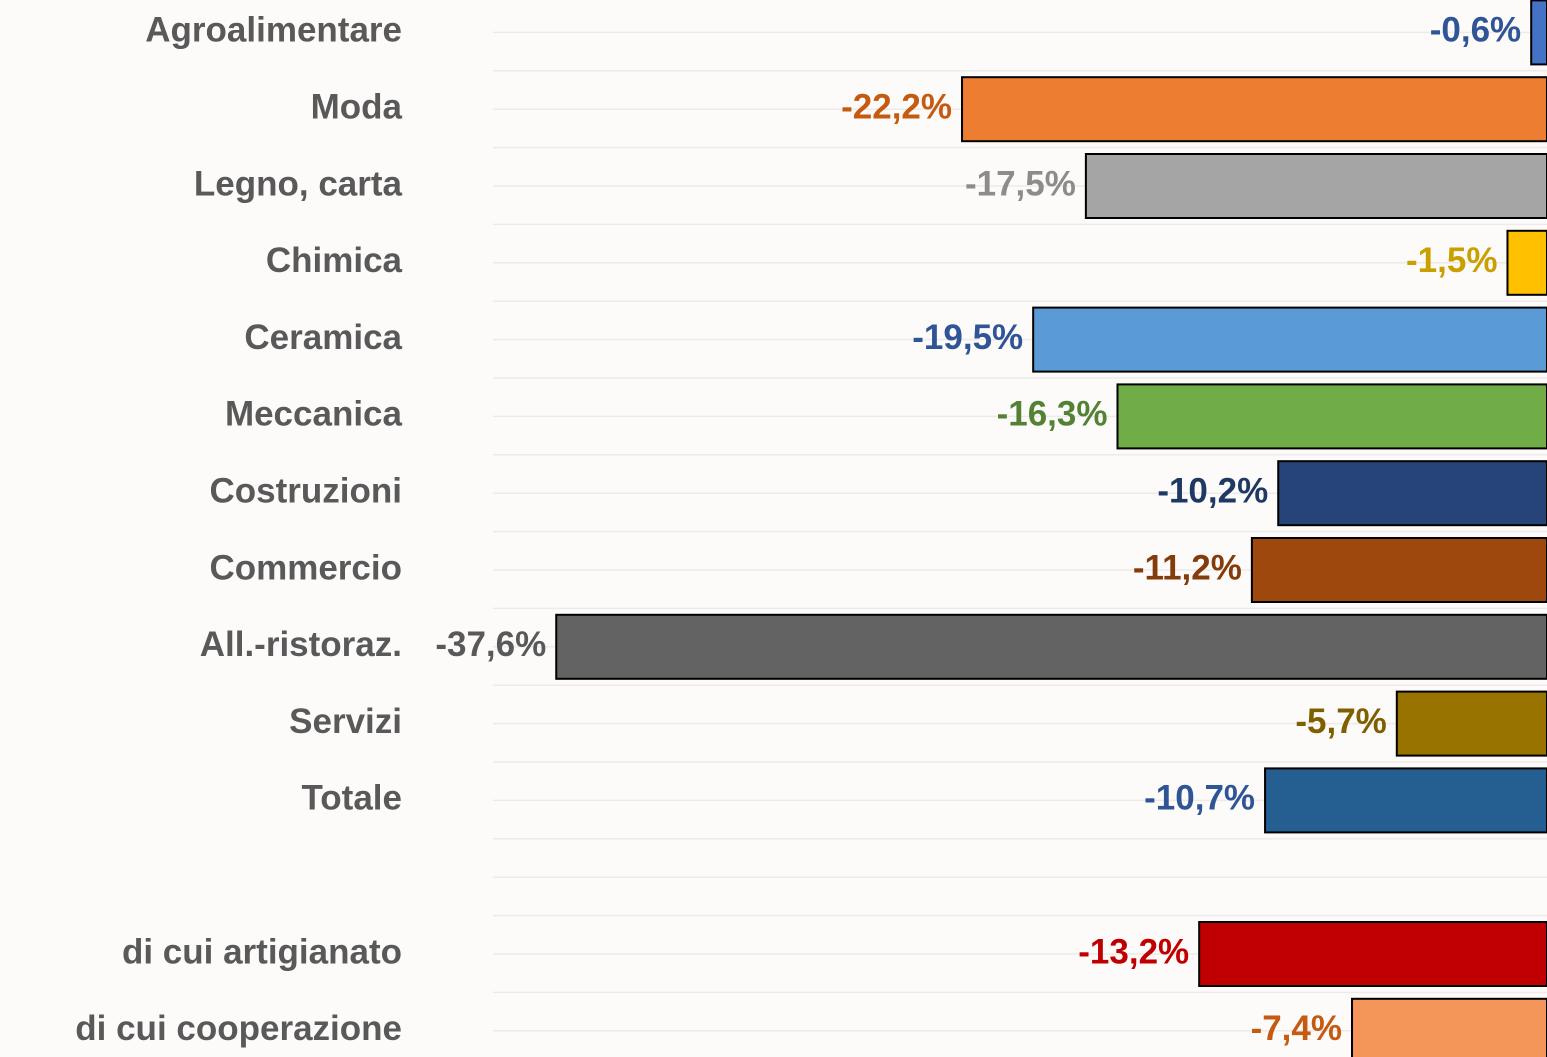  I want to click on value-label: -13,2%, so click(1133, 951).